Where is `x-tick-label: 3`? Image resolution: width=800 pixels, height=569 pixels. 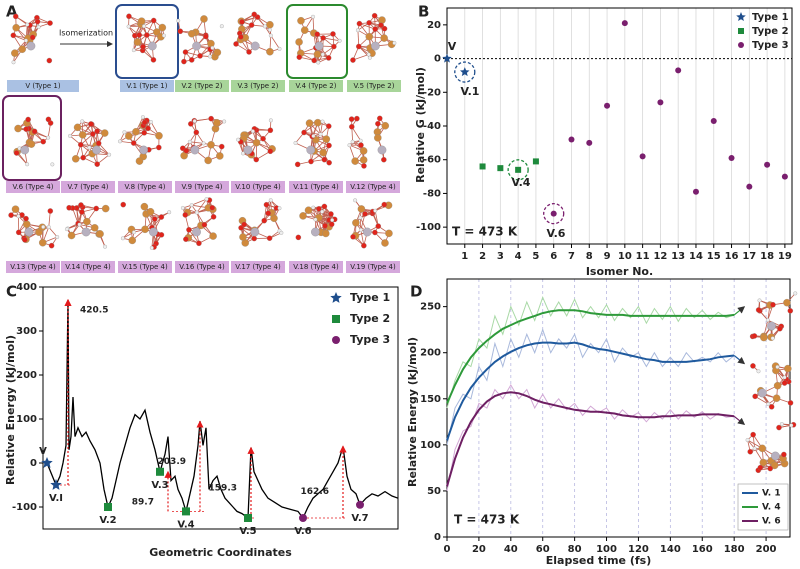
x-tick-label: 3 is located at coordinates (500, 256).